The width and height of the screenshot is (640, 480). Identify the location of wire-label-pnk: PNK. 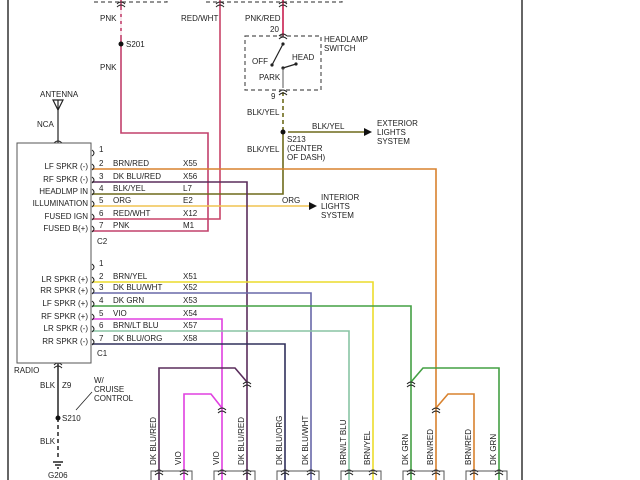
(108, 18).